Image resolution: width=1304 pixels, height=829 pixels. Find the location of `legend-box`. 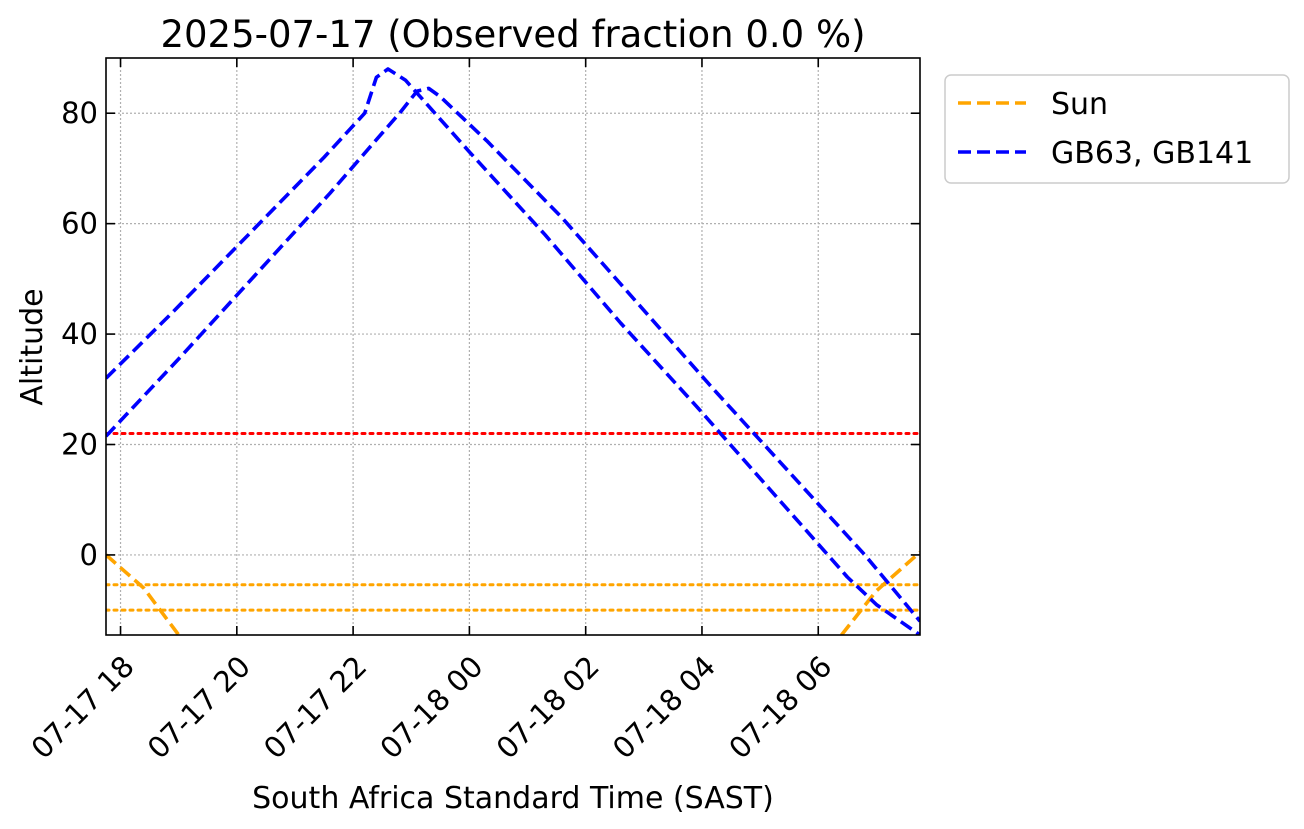

legend-box is located at coordinates (1117, 129).